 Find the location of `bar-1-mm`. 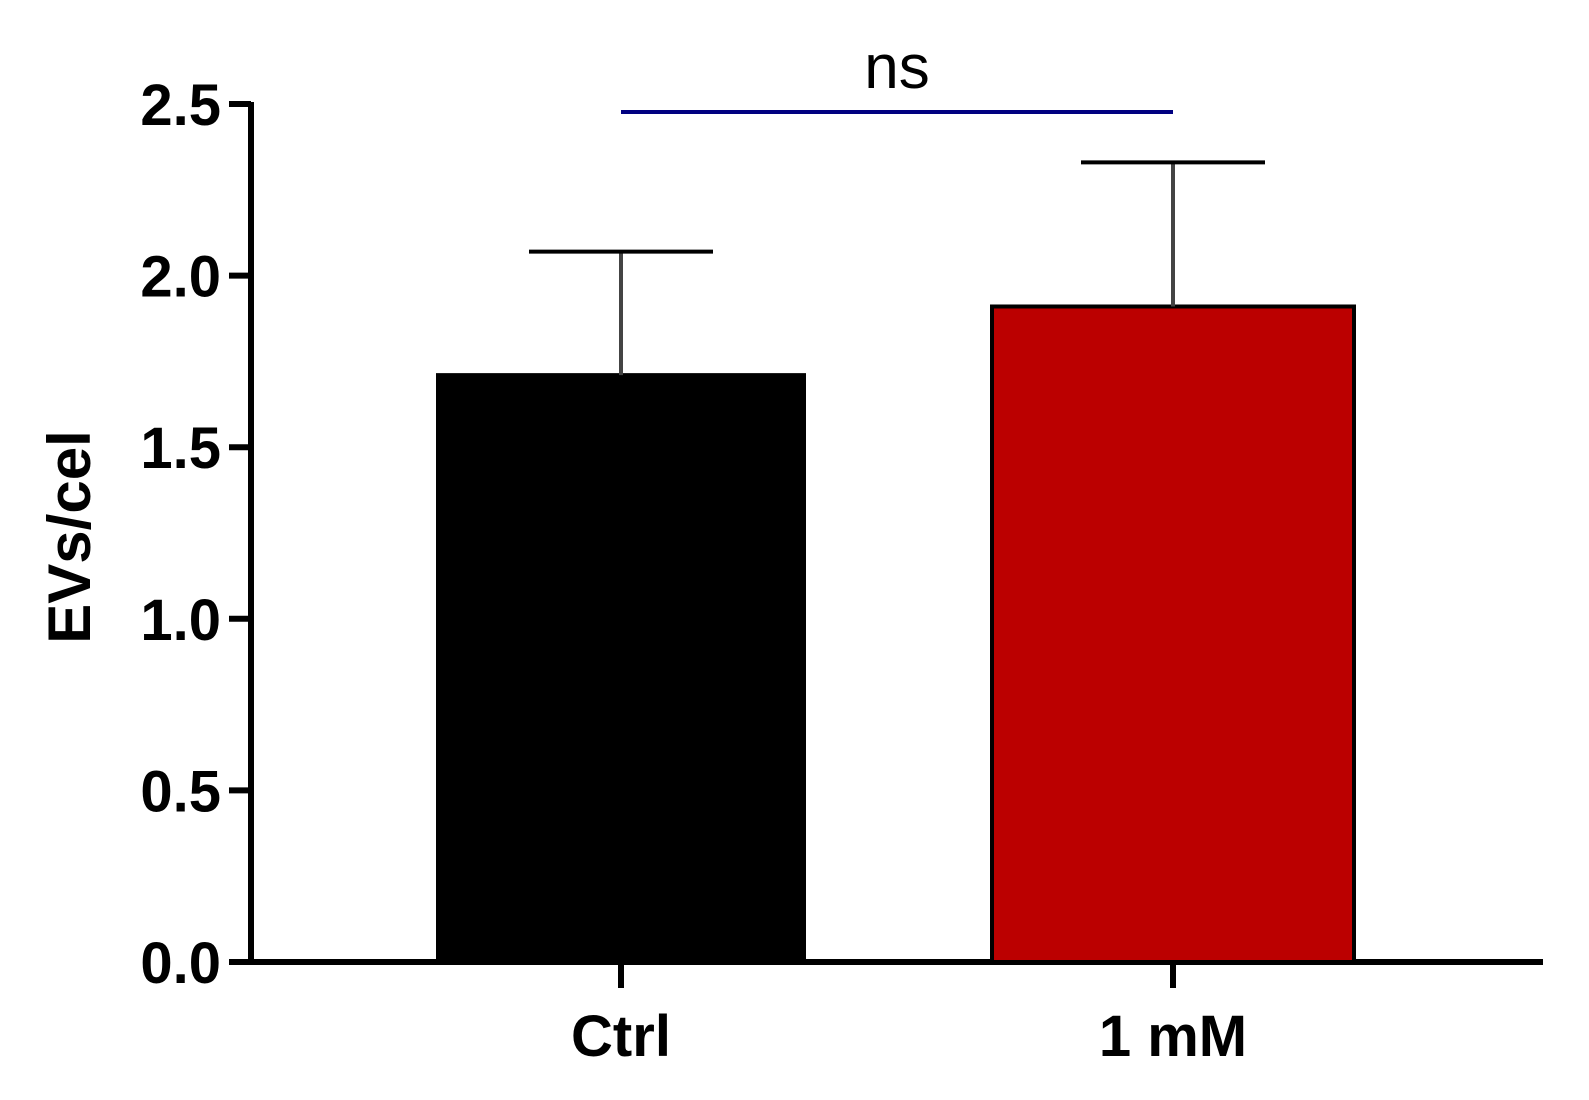

bar-1-mm is located at coordinates (1173, 634).